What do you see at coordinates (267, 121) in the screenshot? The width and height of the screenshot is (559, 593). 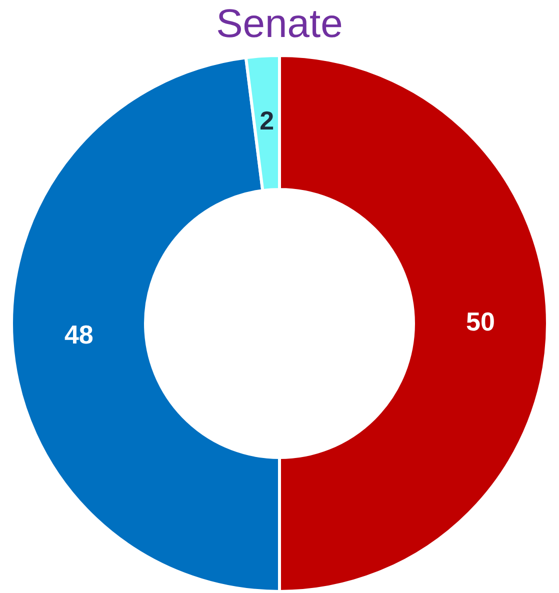 I see `data-label: 2` at bounding box center [267, 121].